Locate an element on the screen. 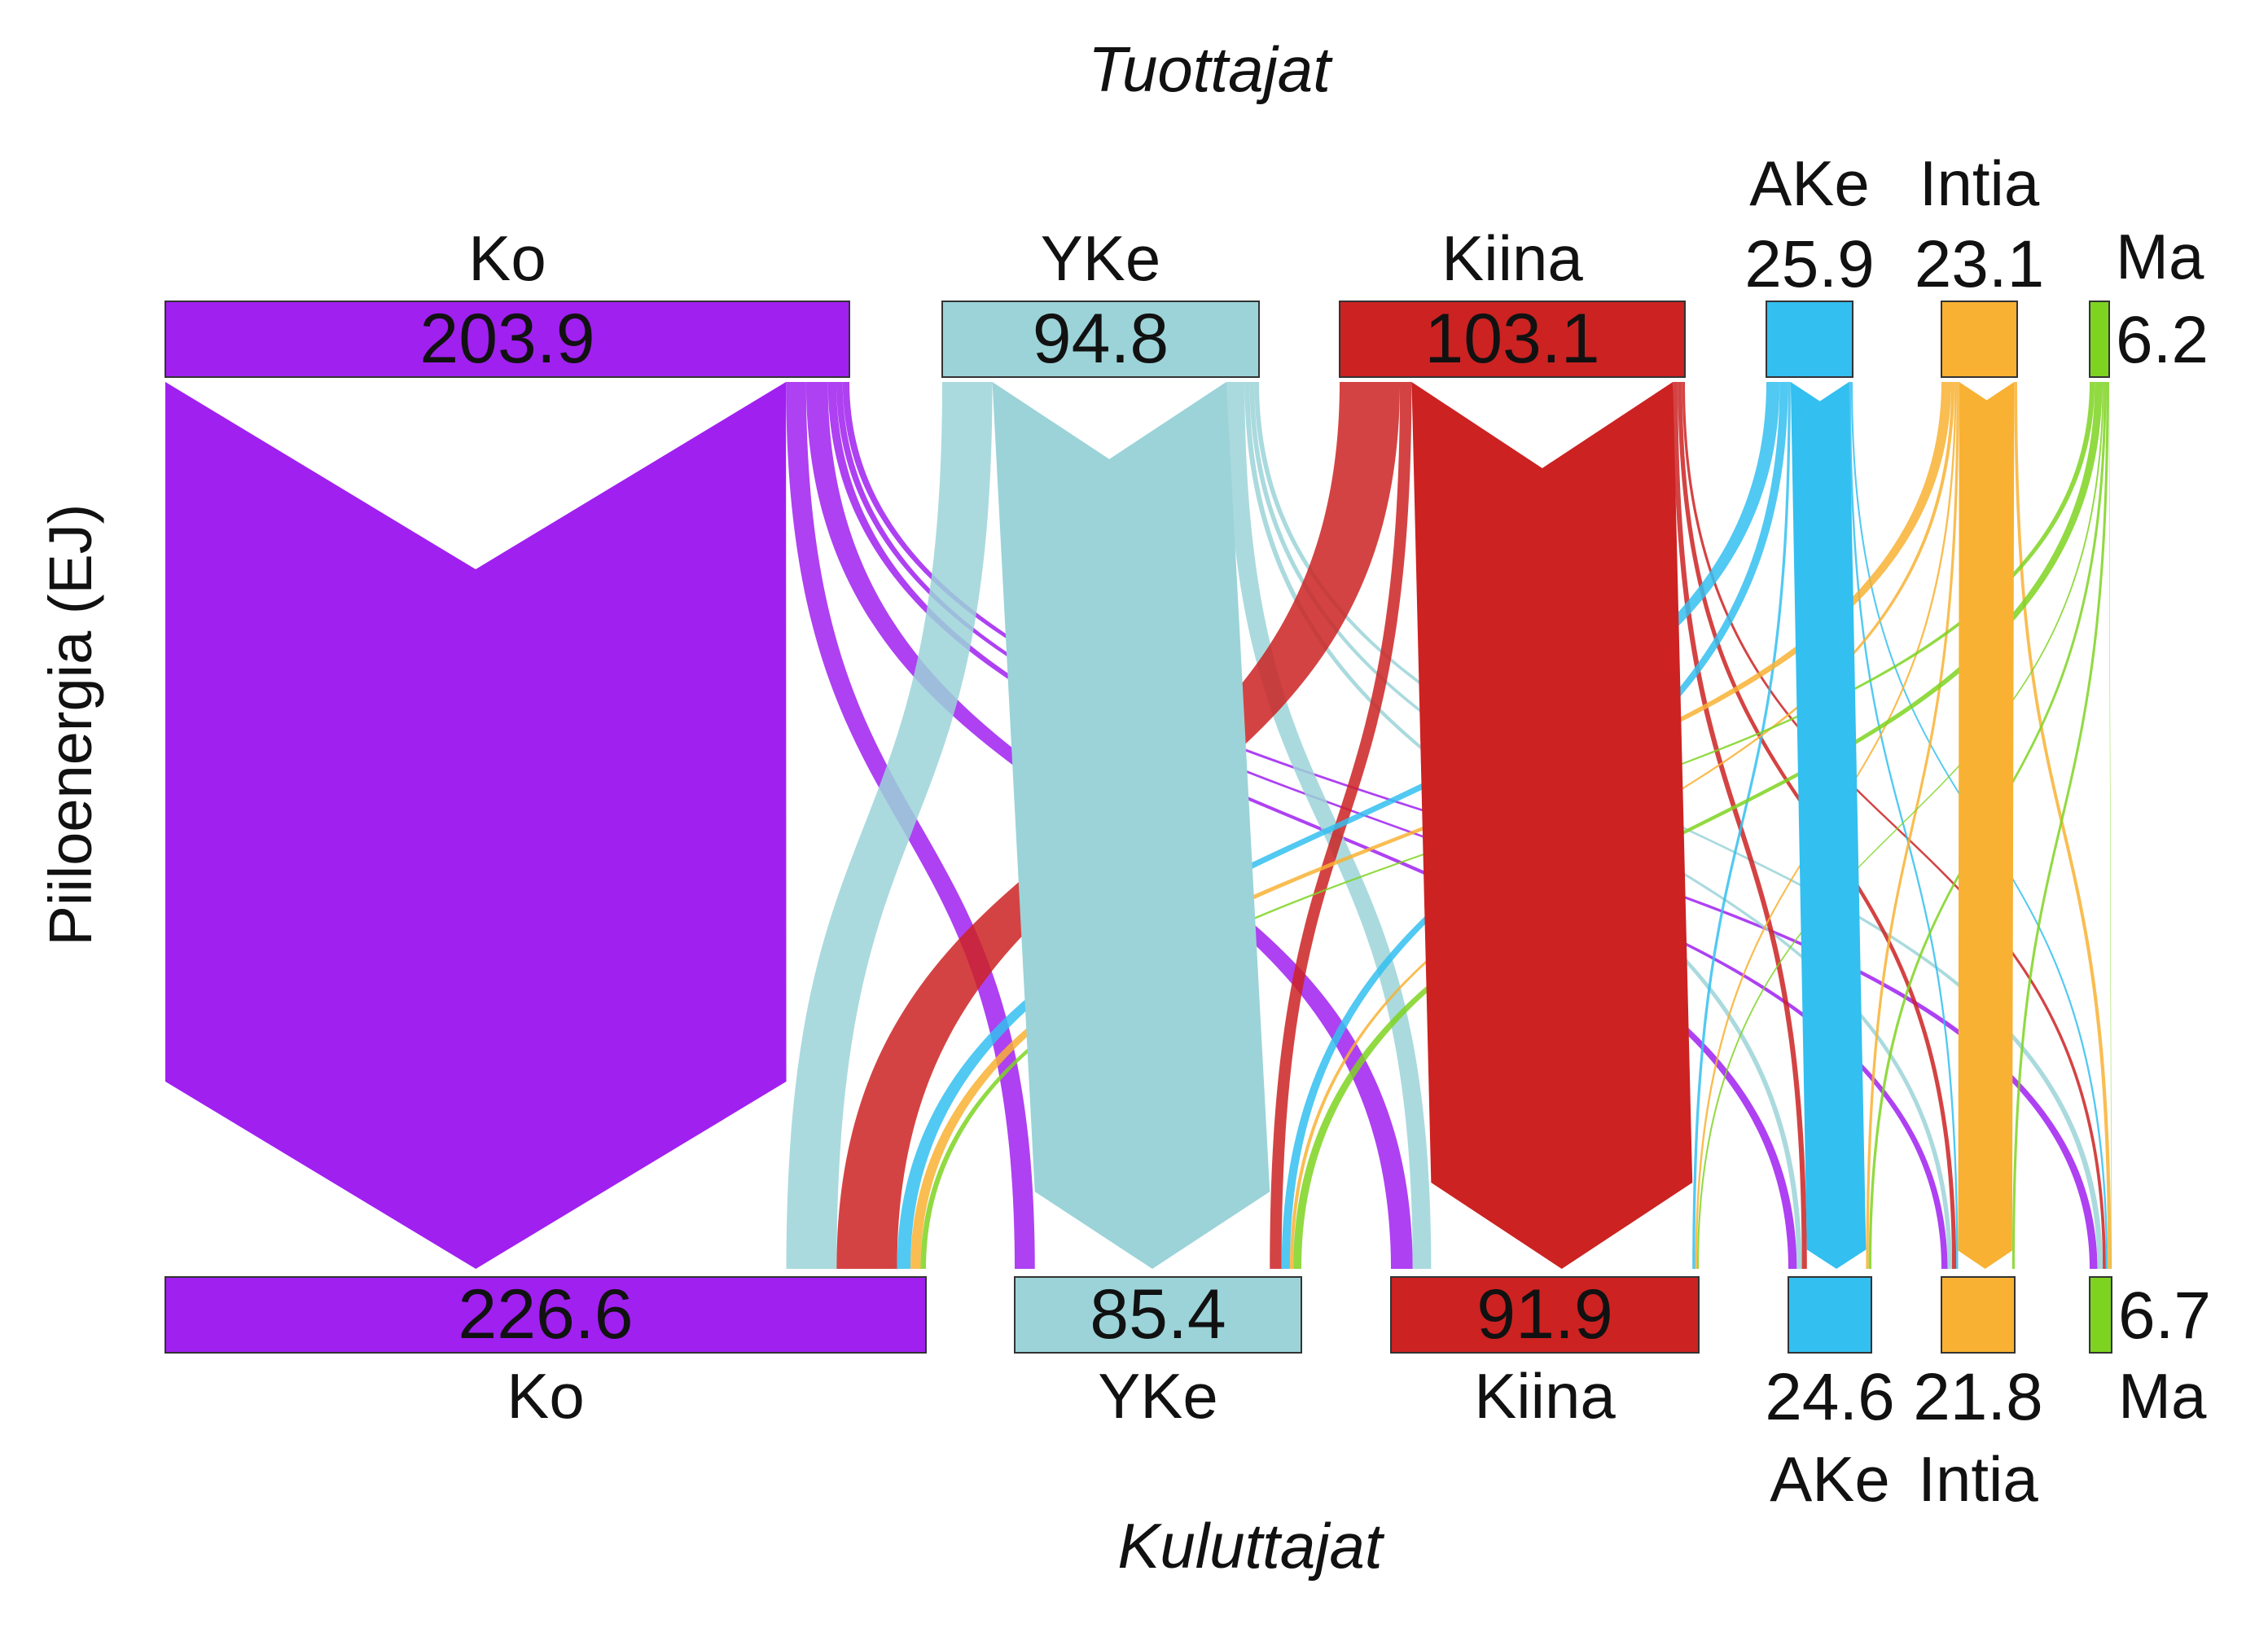  consumer-label-yke: YKe is located at coordinates (1158, 1396).